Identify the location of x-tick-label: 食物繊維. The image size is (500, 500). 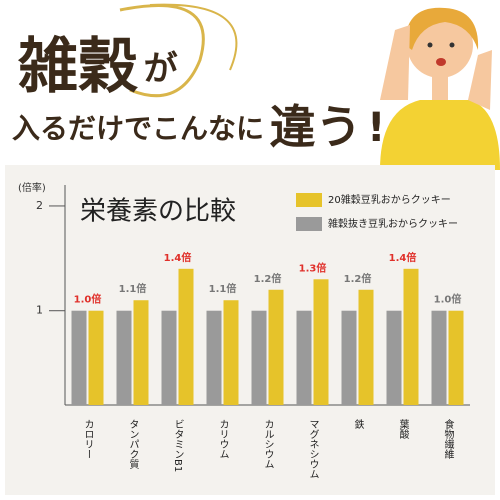
(448, 438).